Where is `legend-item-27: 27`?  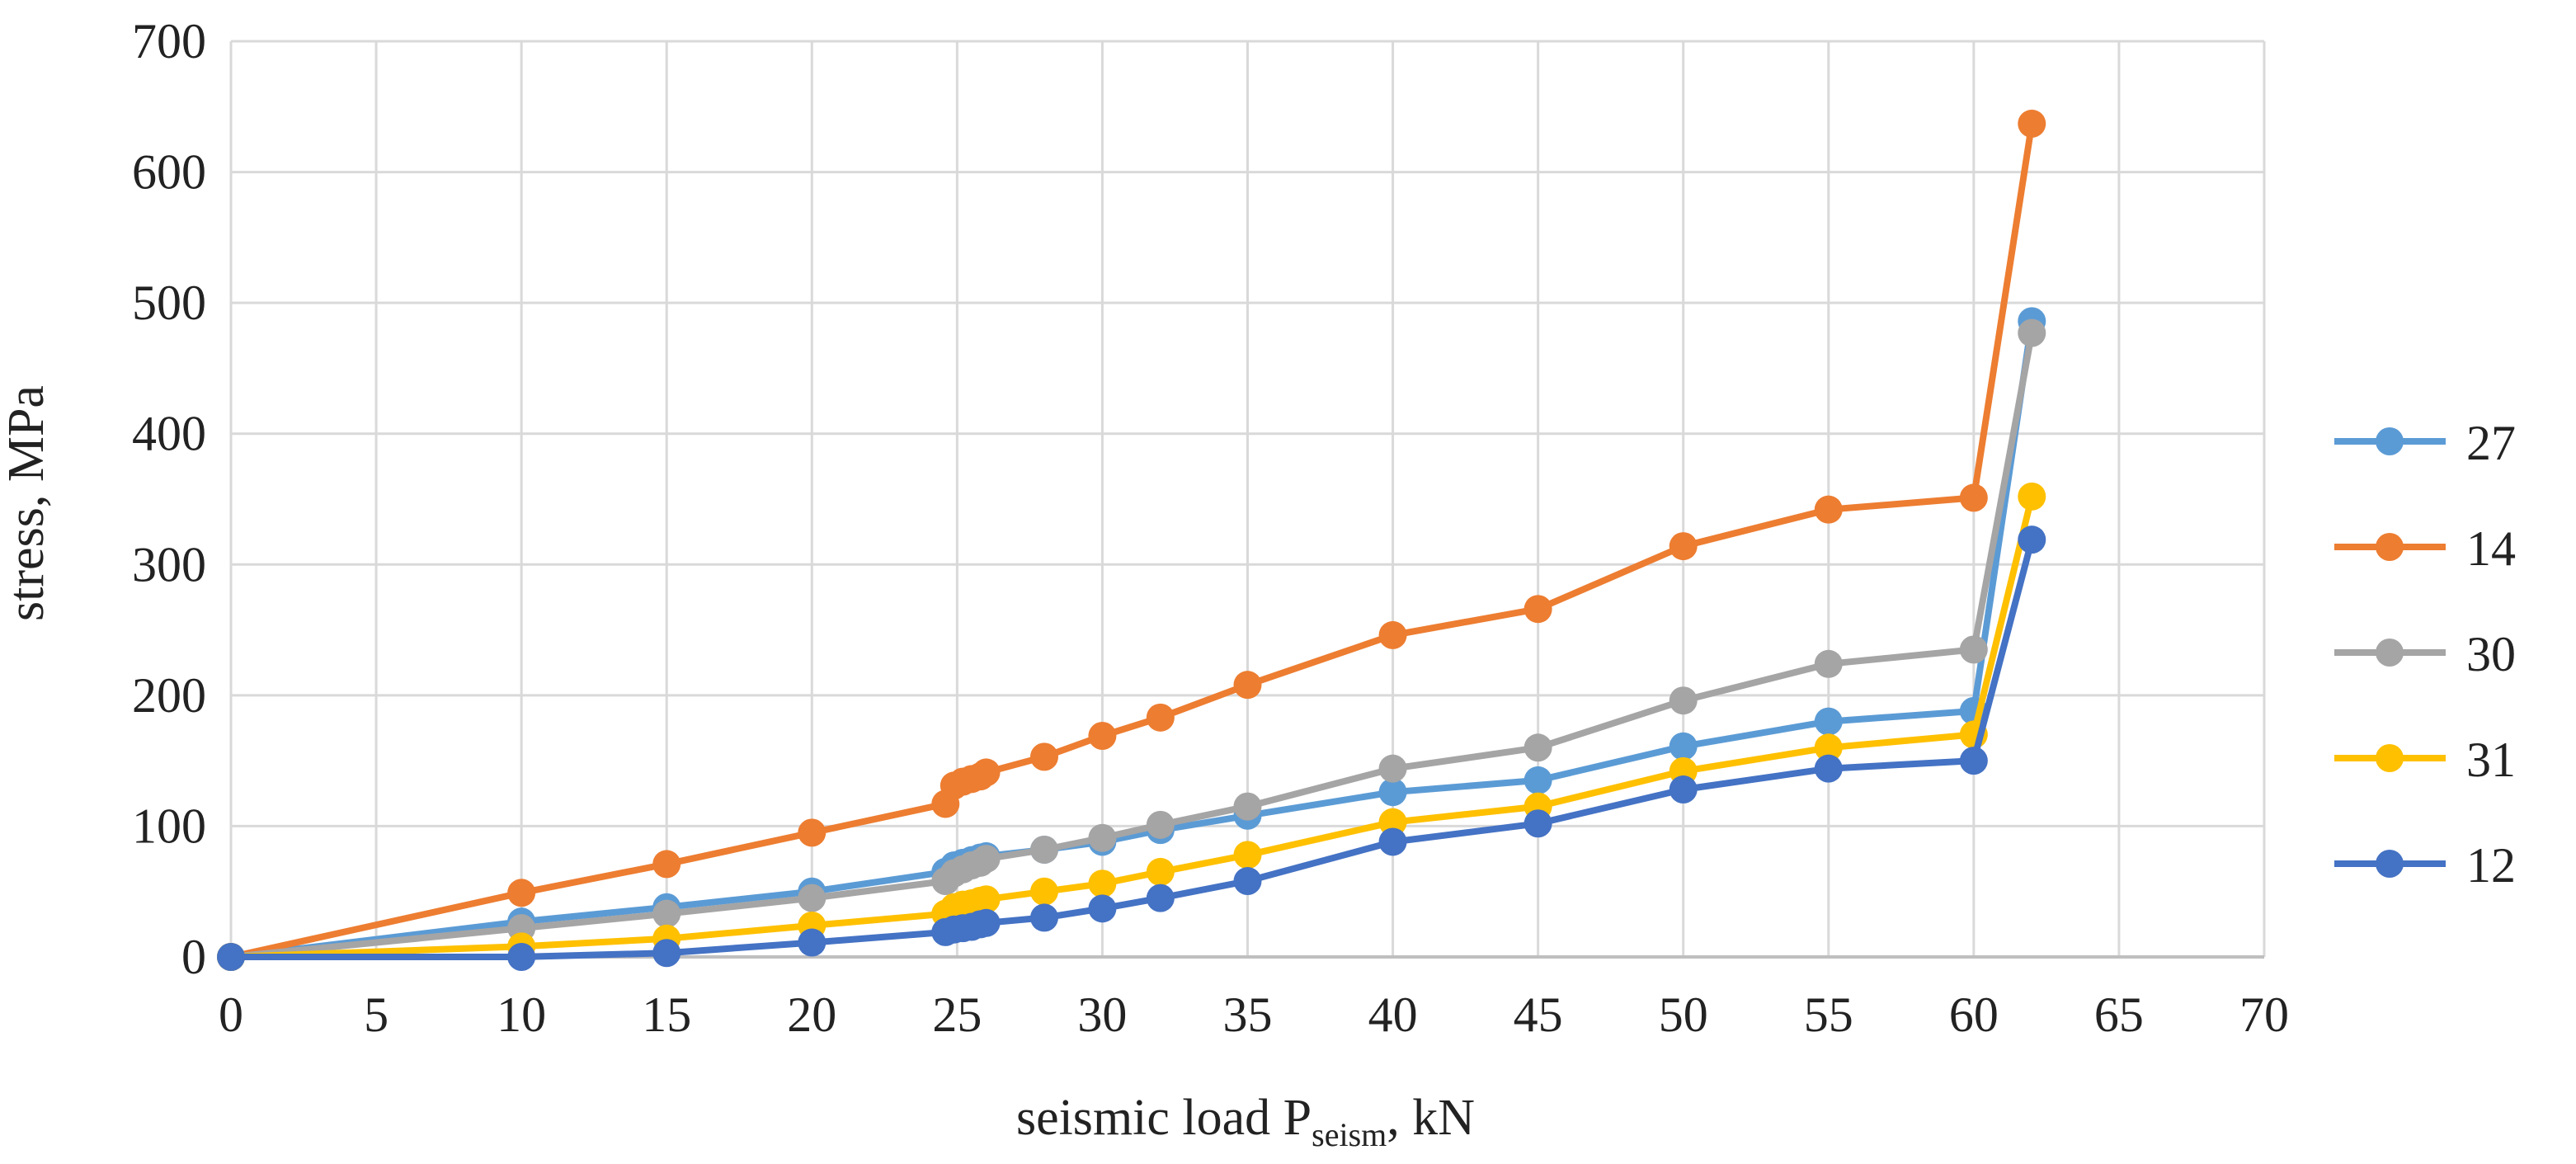
legend-item-27: 27 is located at coordinates (2425, 443).